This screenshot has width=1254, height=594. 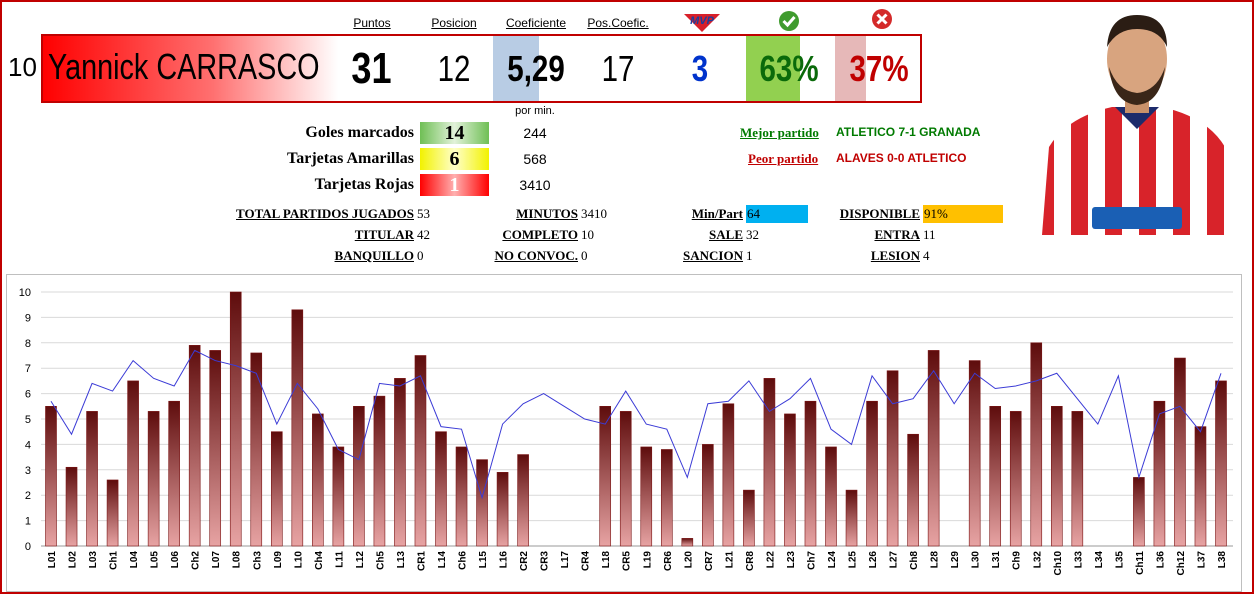 I want to click on summary-label: Min/Part, so click(x=717, y=213).